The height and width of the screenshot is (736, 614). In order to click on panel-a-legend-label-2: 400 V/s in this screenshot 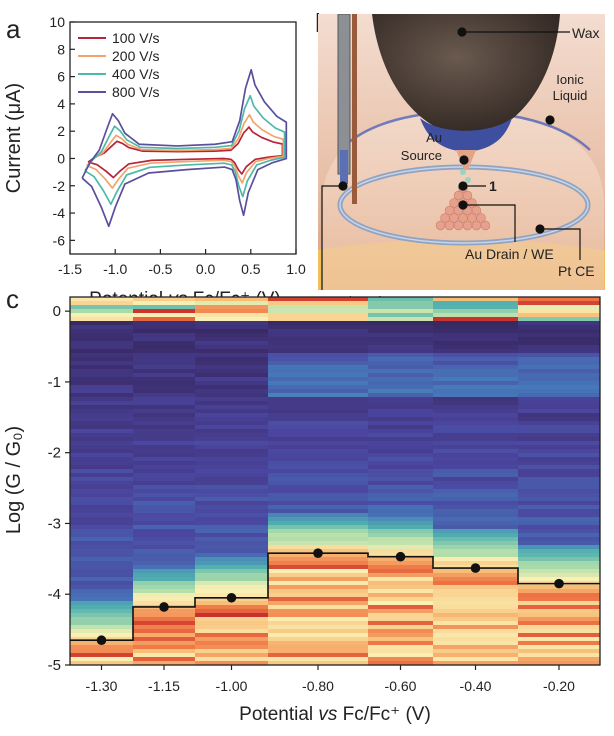, I will do `click(135, 74)`.